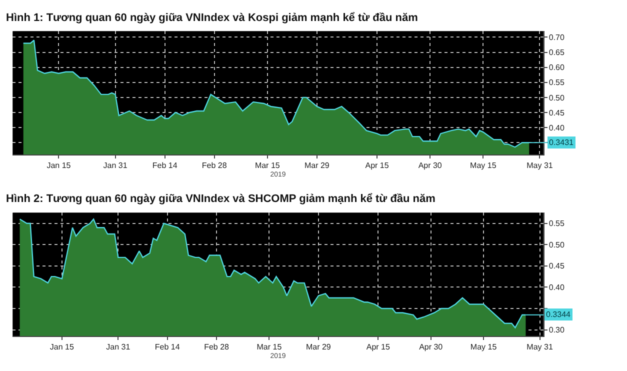 The height and width of the screenshot is (371, 627). Describe the element at coordinates (559, 314) in the screenshot. I see `annotation: 0.3344` at that location.